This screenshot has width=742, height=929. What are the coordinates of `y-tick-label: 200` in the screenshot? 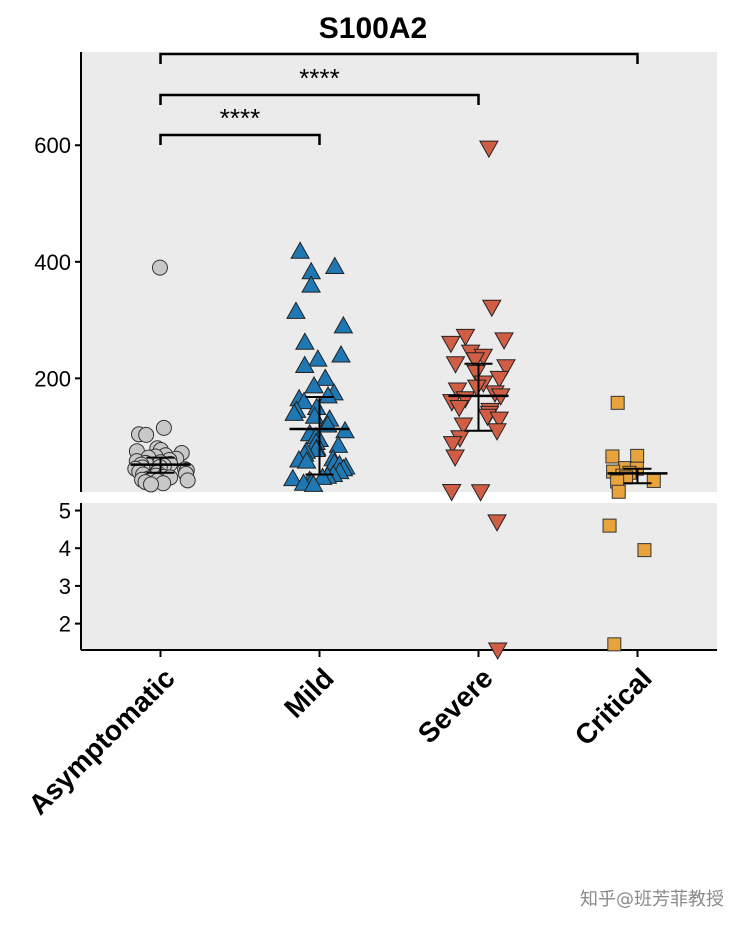 It's located at (52, 378).